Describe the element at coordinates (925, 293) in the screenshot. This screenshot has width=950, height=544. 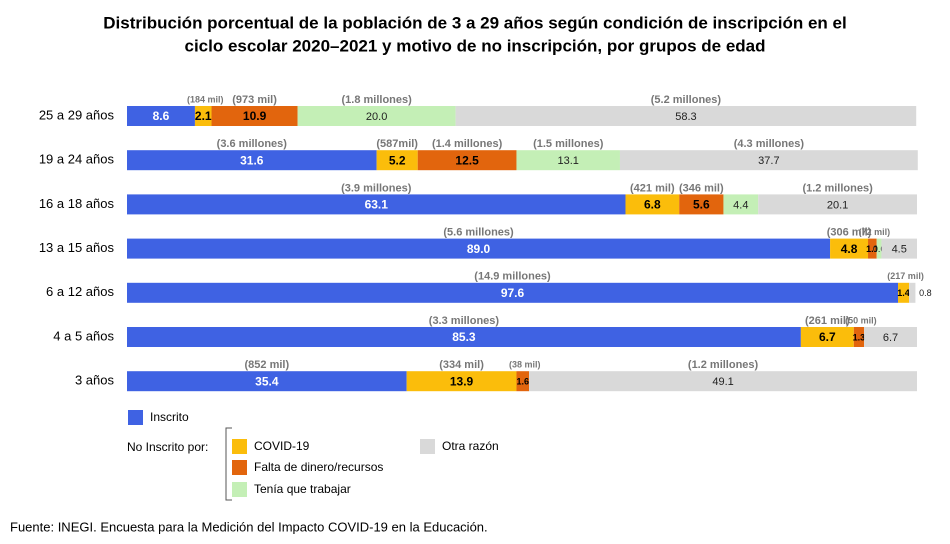
I see `value-label: 0.8` at that location.